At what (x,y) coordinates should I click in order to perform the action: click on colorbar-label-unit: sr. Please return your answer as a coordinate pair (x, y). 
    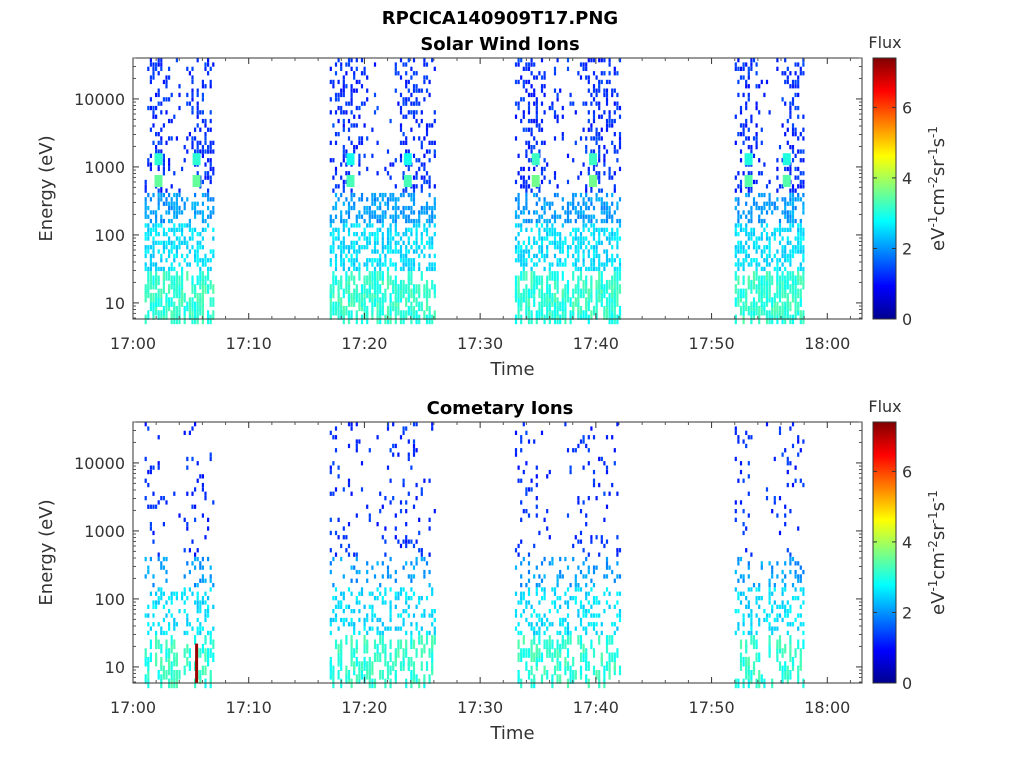
    Looking at the image, I should click on (938, 531).